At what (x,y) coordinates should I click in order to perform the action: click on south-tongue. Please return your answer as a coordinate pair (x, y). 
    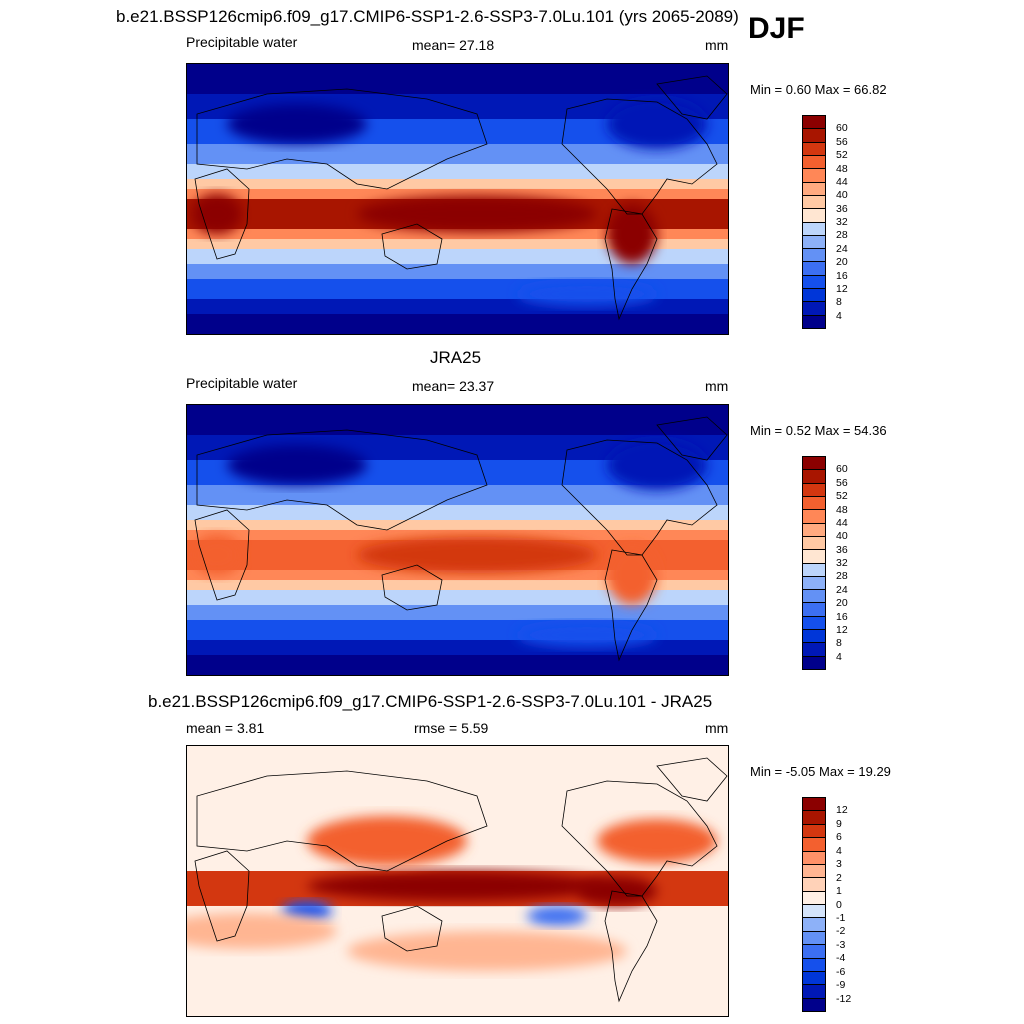
    Looking at the image, I should click on (587, 635).